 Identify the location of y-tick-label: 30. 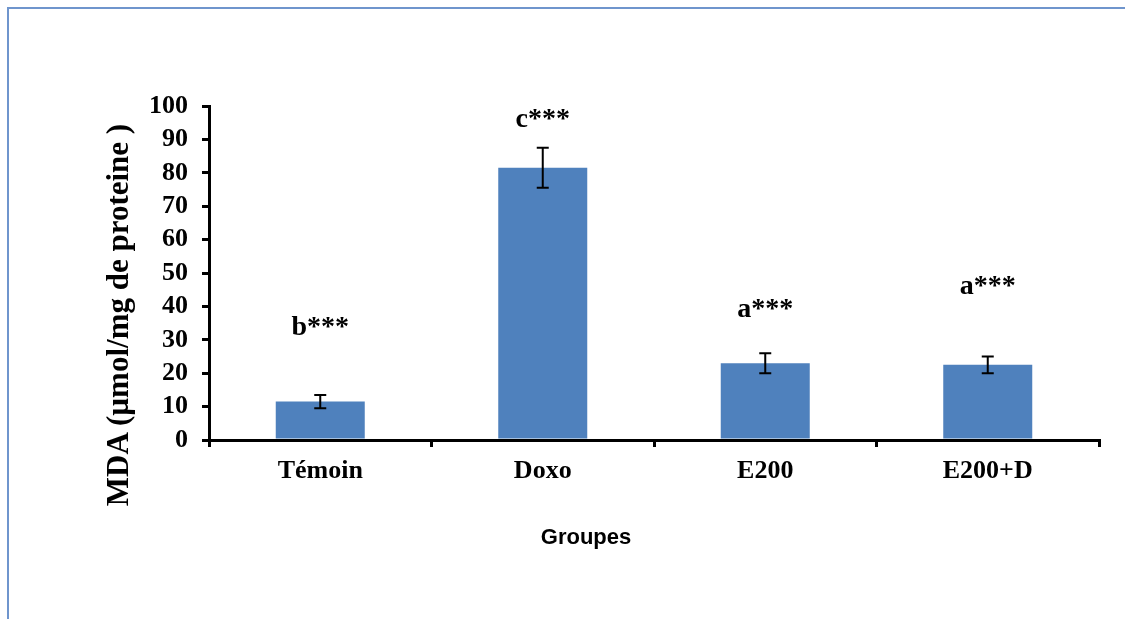
(175, 338).